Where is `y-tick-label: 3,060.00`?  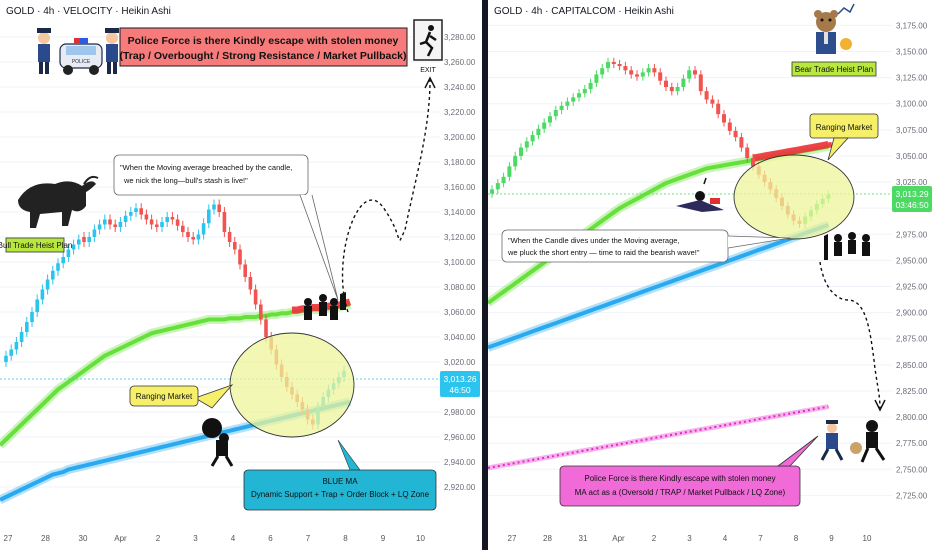 y-tick-label: 3,060.00 is located at coordinates (460, 312).